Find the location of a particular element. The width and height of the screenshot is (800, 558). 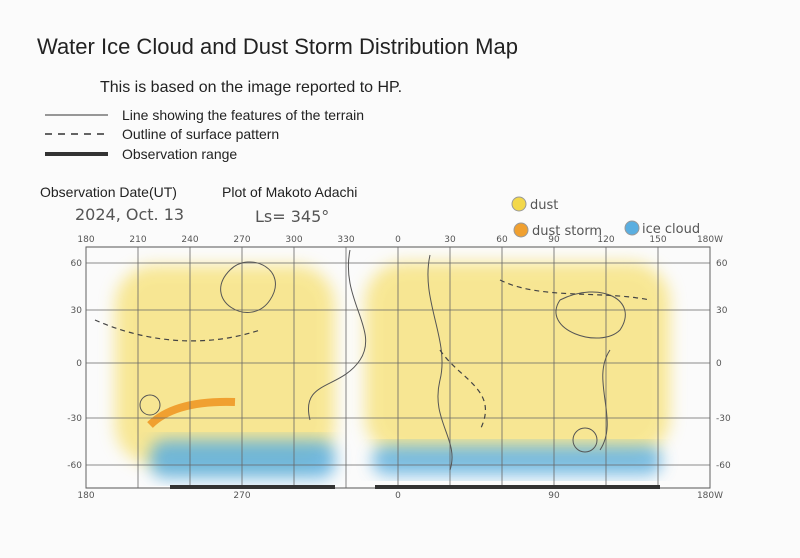

dust-key-dot is located at coordinates (519, 204).